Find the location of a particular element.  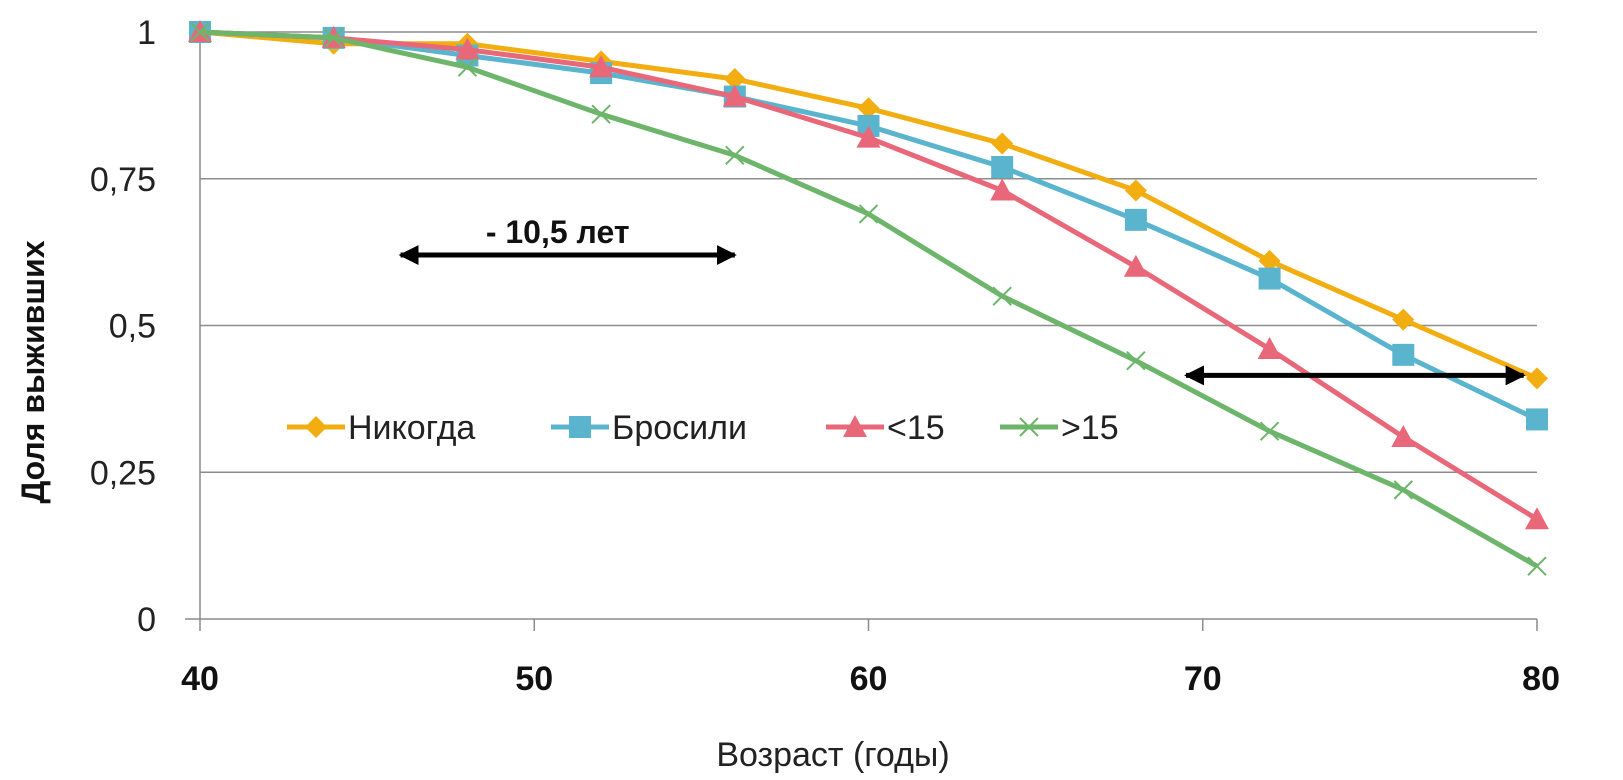

y-tick-label: 1 is located at coordinates (146, 33).